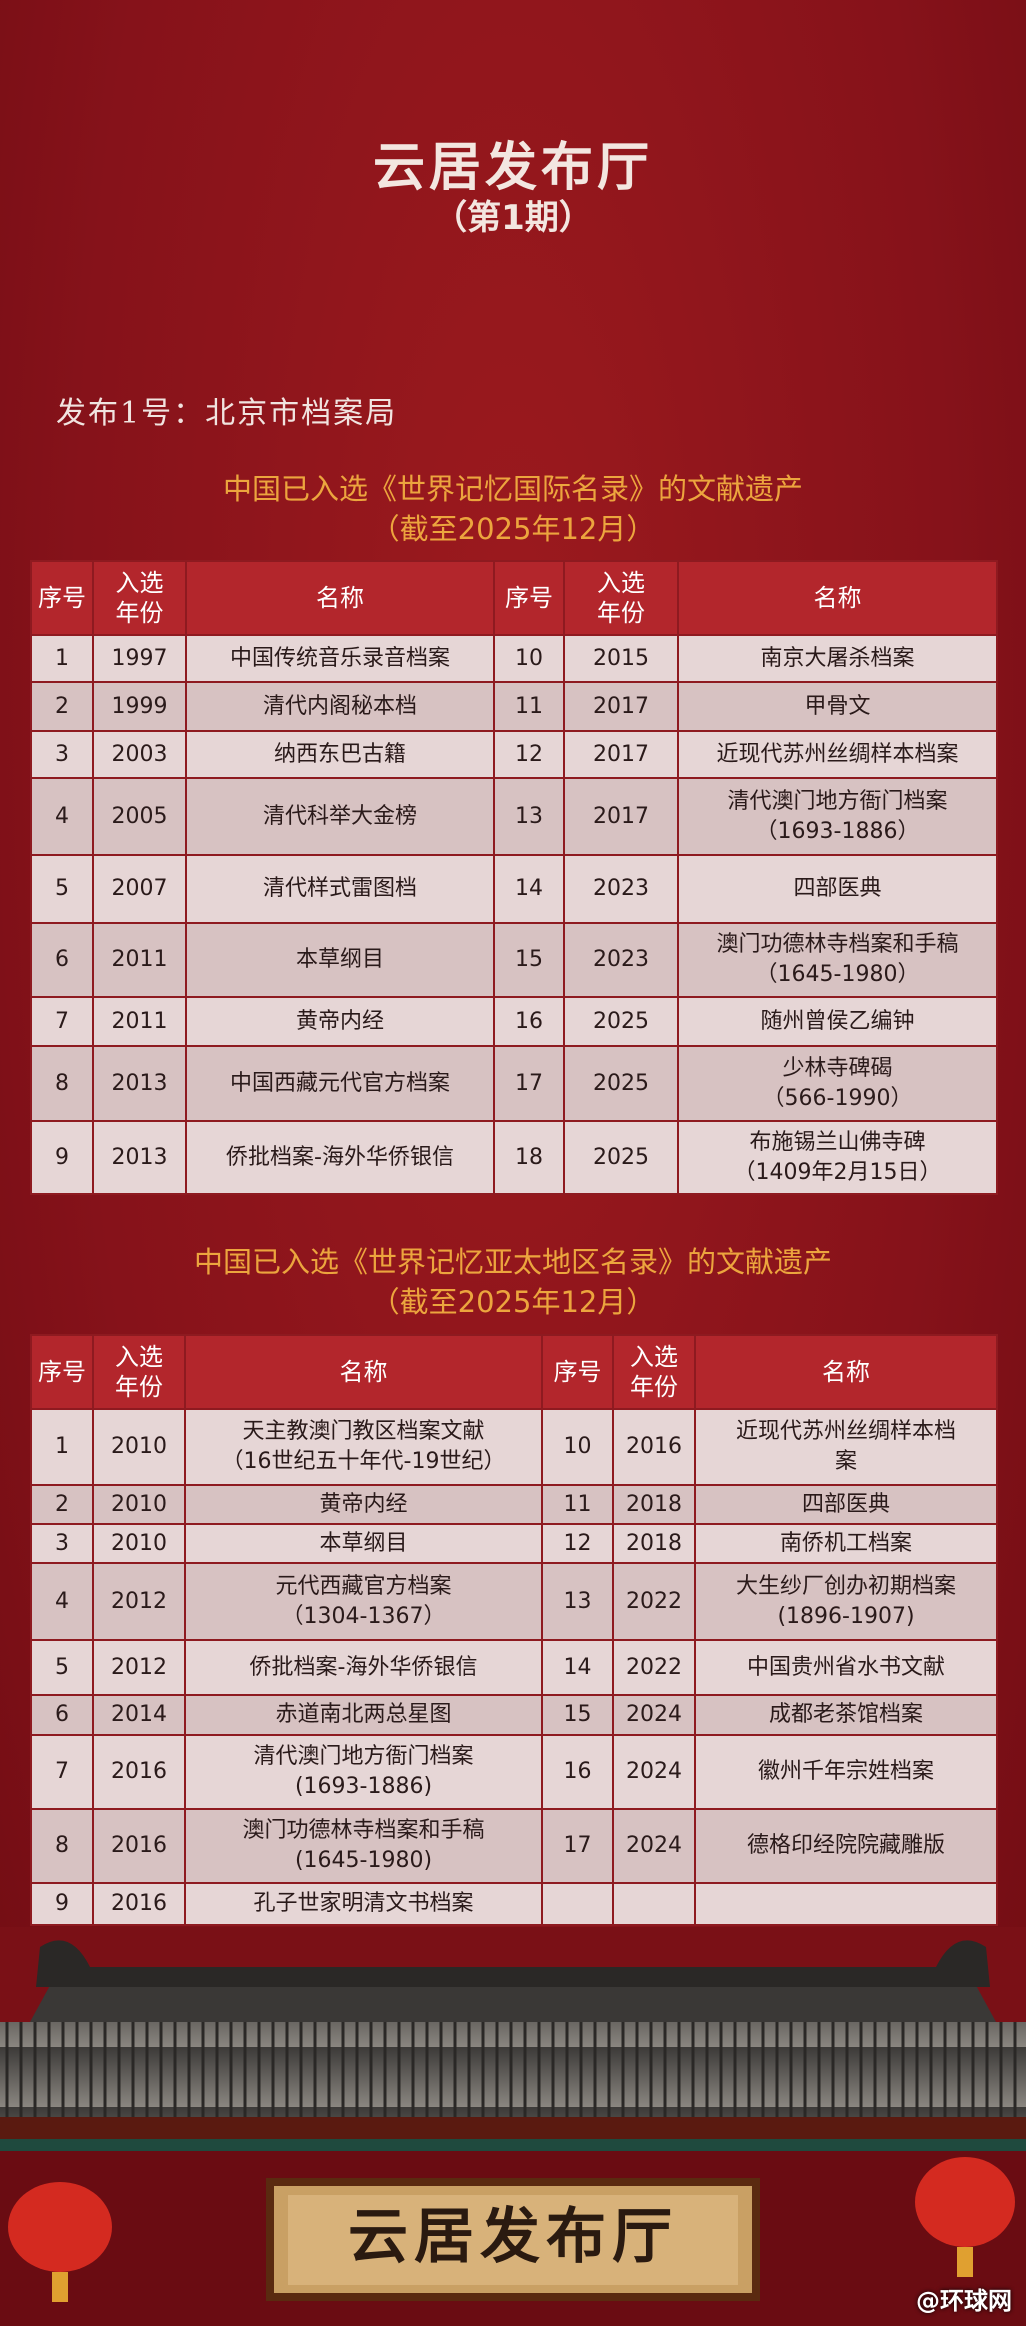 The height and width of the screenshot is (2326, 1026). Describe the element at coordinates (62, 960) in the screenshot. I see `table-cell: 6` at that location.